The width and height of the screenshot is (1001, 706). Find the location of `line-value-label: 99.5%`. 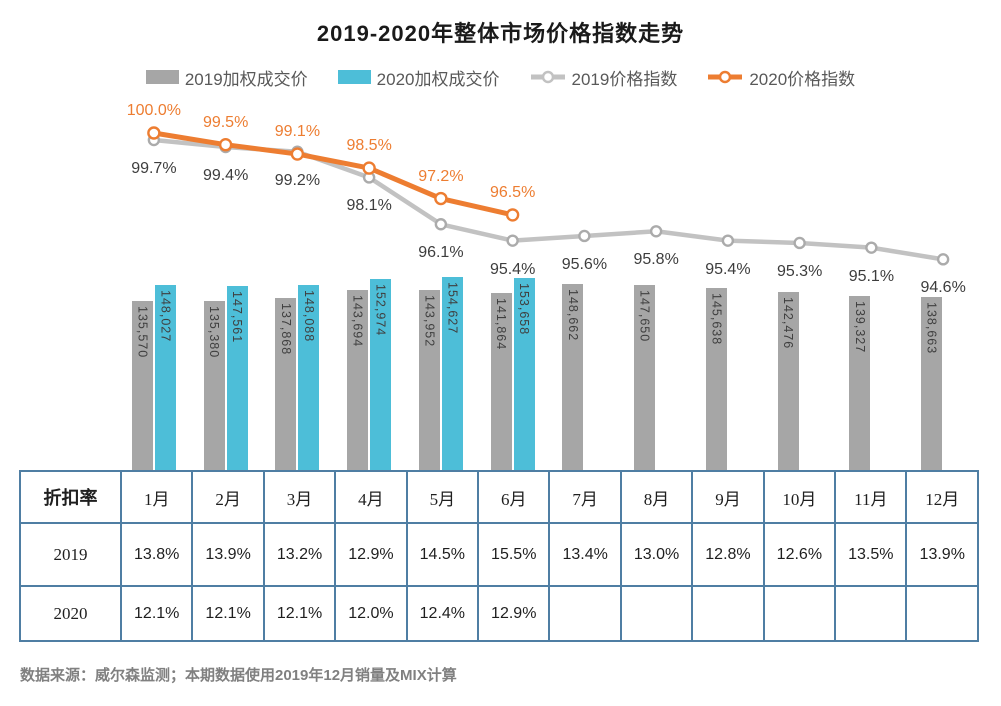

line-value-label: 99.5% is located at coordinates (225, 122).